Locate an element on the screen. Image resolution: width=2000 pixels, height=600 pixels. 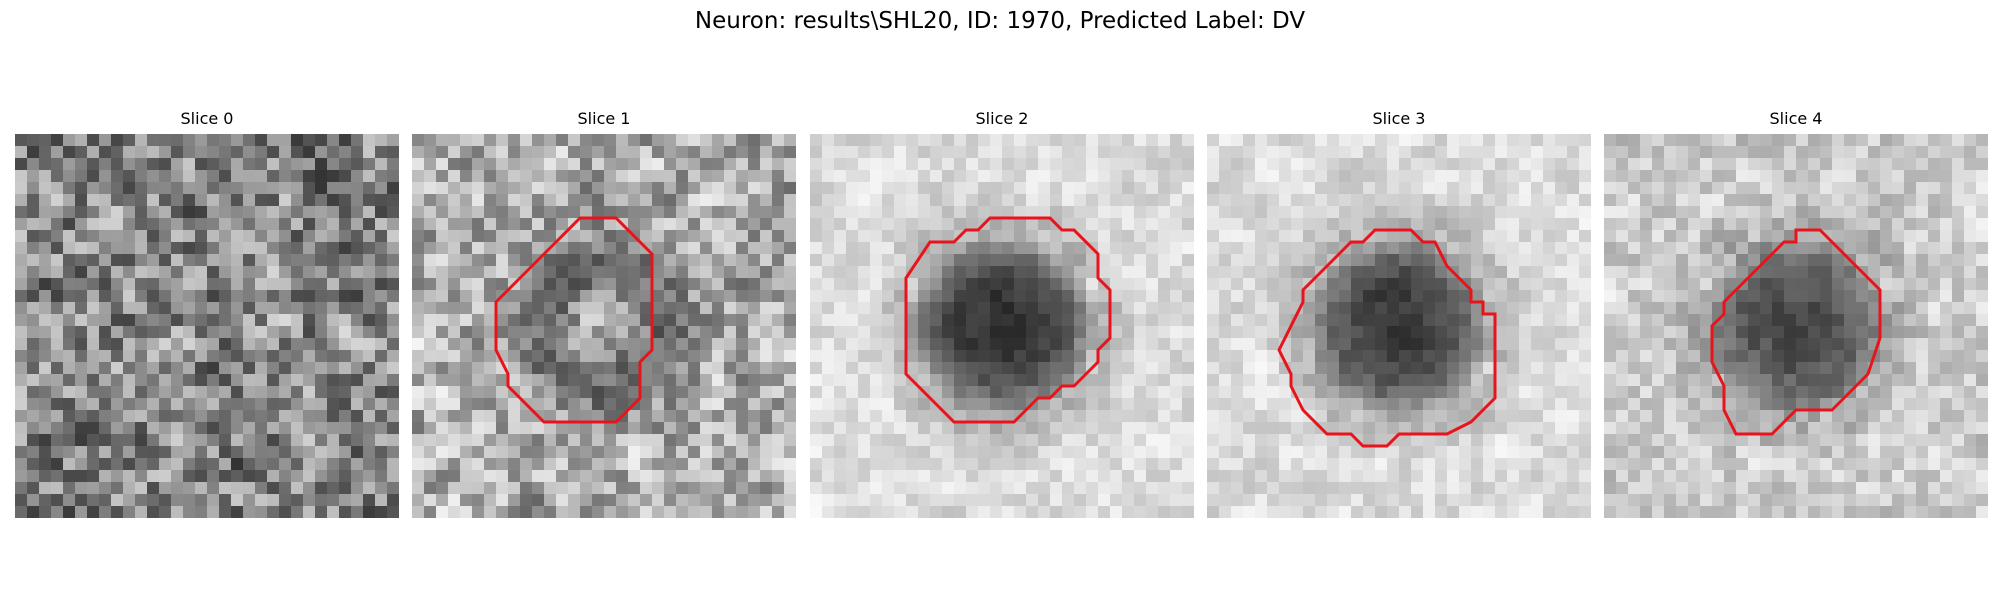
slice-title: Slice 3 is located at coordinates (1399, 118).